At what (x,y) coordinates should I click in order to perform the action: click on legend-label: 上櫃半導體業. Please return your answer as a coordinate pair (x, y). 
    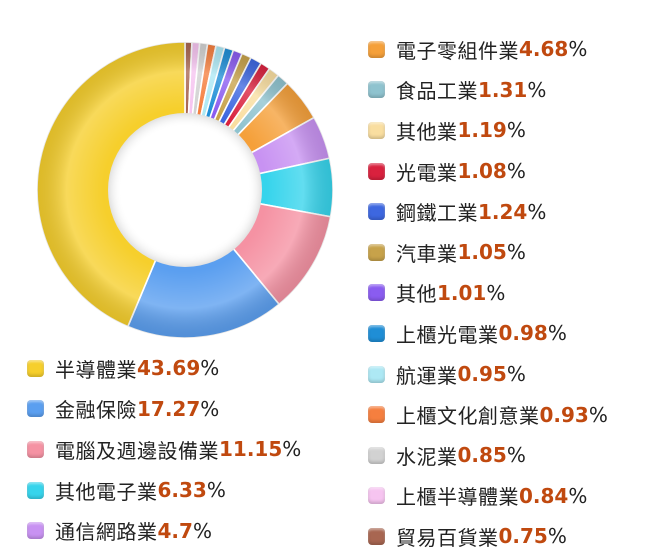
    Looking at the image, I should click on (457, 497).